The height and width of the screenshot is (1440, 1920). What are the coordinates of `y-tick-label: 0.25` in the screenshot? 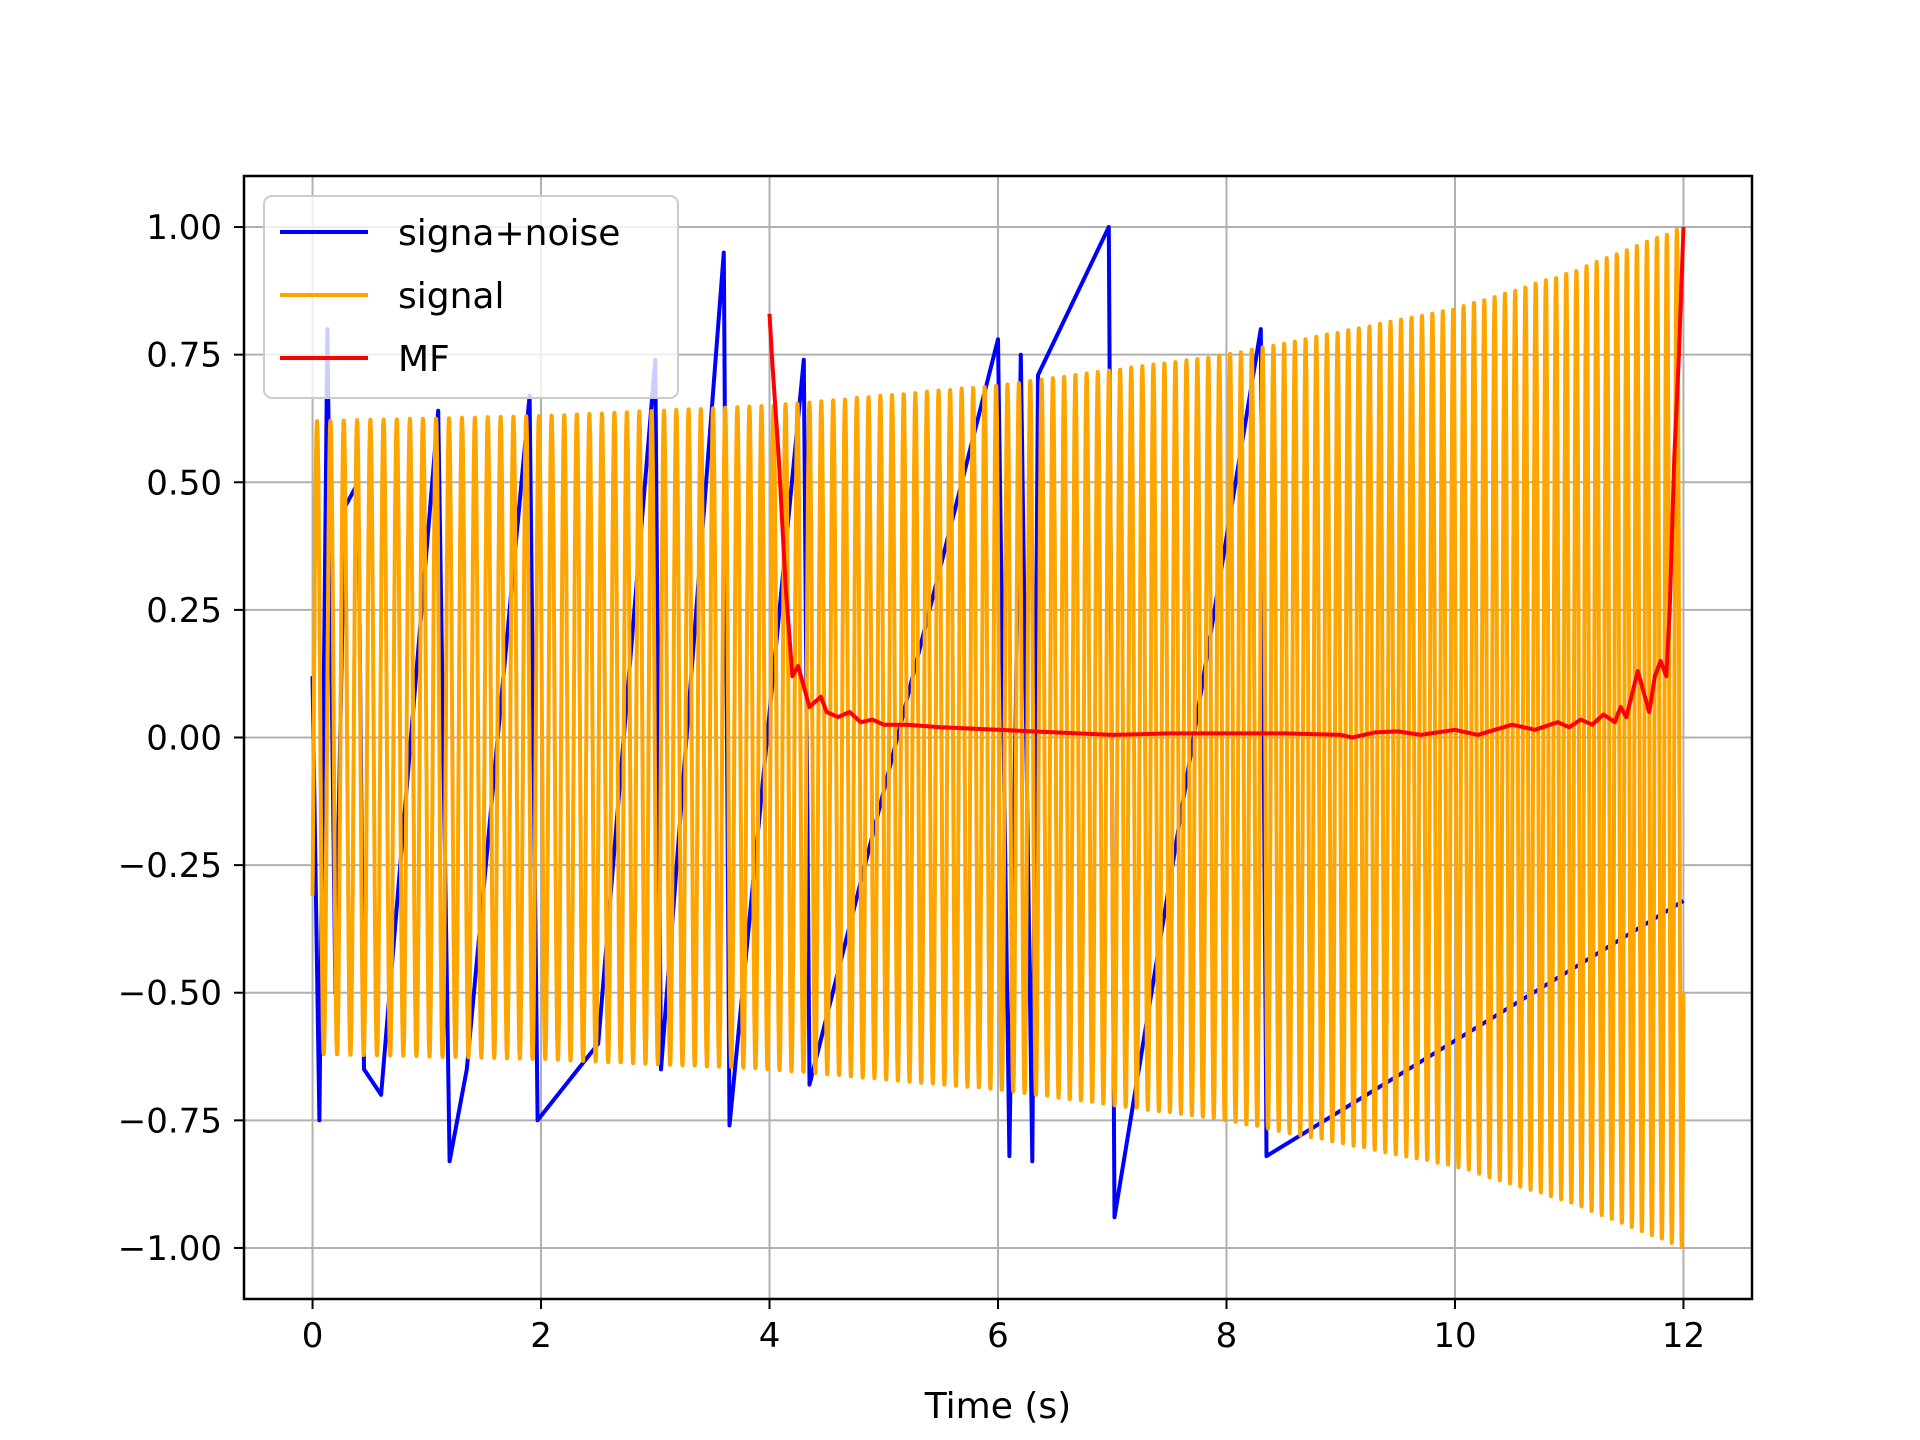 It's located at (184, 611).